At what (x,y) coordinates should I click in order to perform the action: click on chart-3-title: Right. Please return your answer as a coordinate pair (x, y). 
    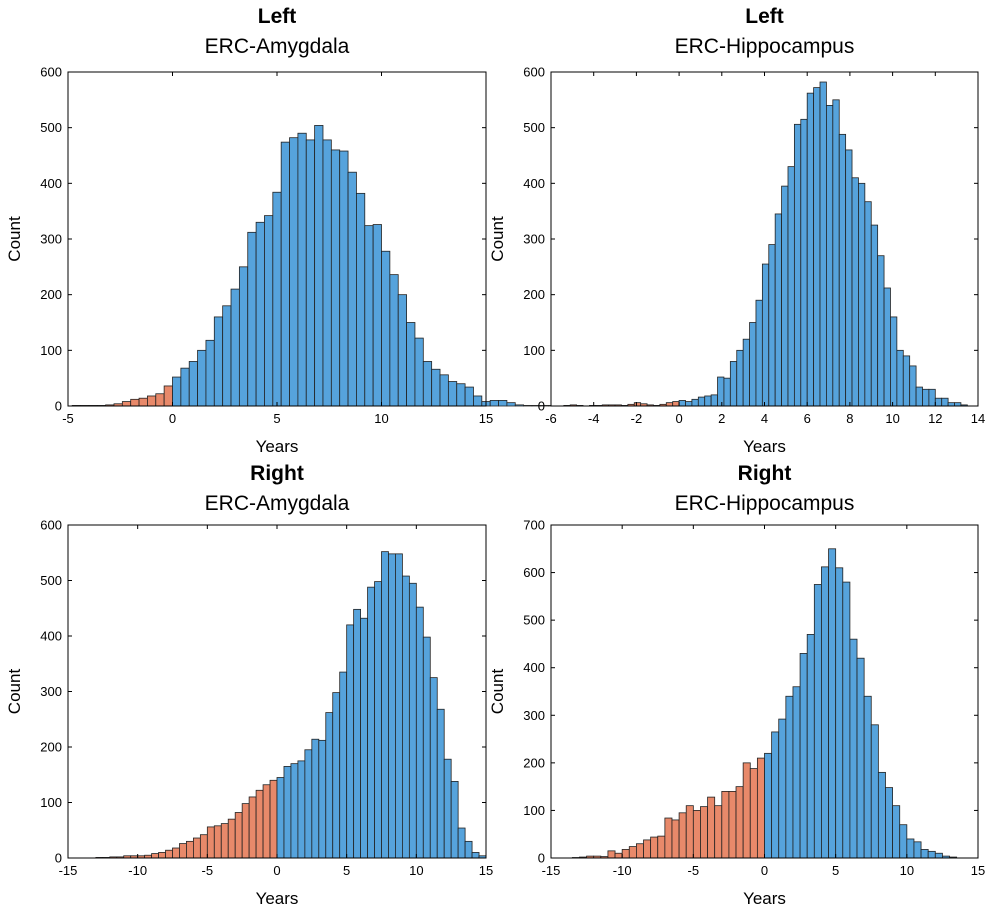
    Looking at the image, I should click on (277, 473).